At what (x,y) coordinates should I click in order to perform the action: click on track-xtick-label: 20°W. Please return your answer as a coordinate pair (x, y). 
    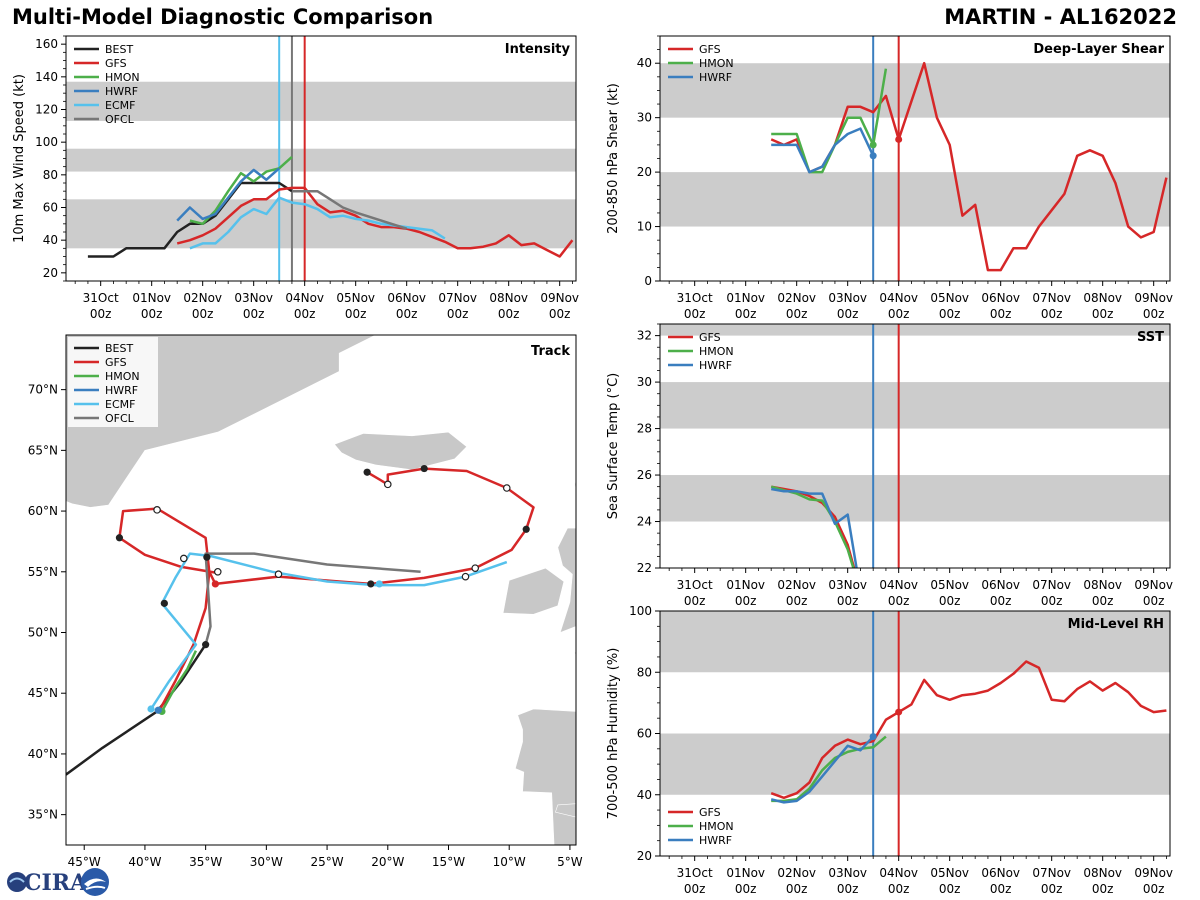
    Looking at the image, I should click on (387, 862).